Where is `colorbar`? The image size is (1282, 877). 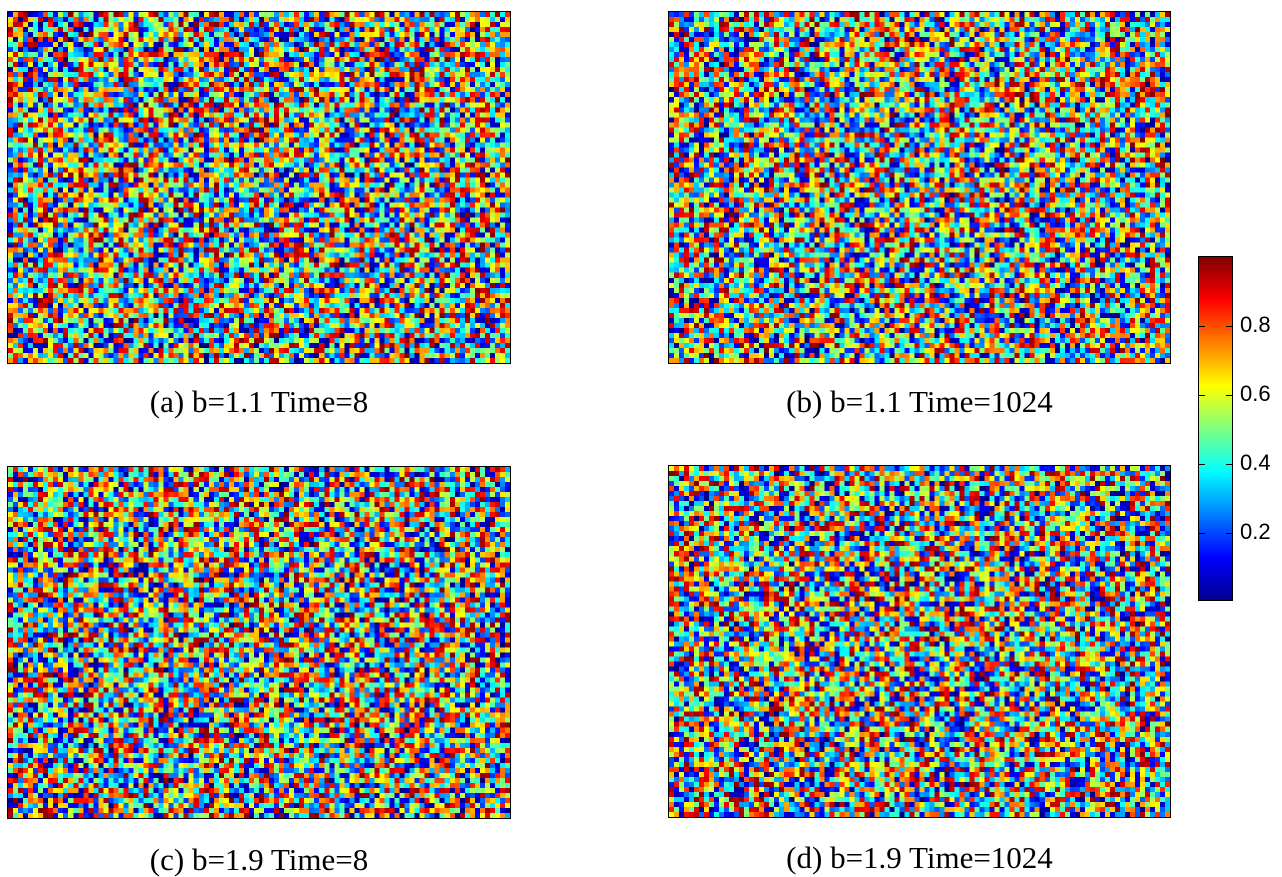
colorbar is located at coordinates (1215, 428).